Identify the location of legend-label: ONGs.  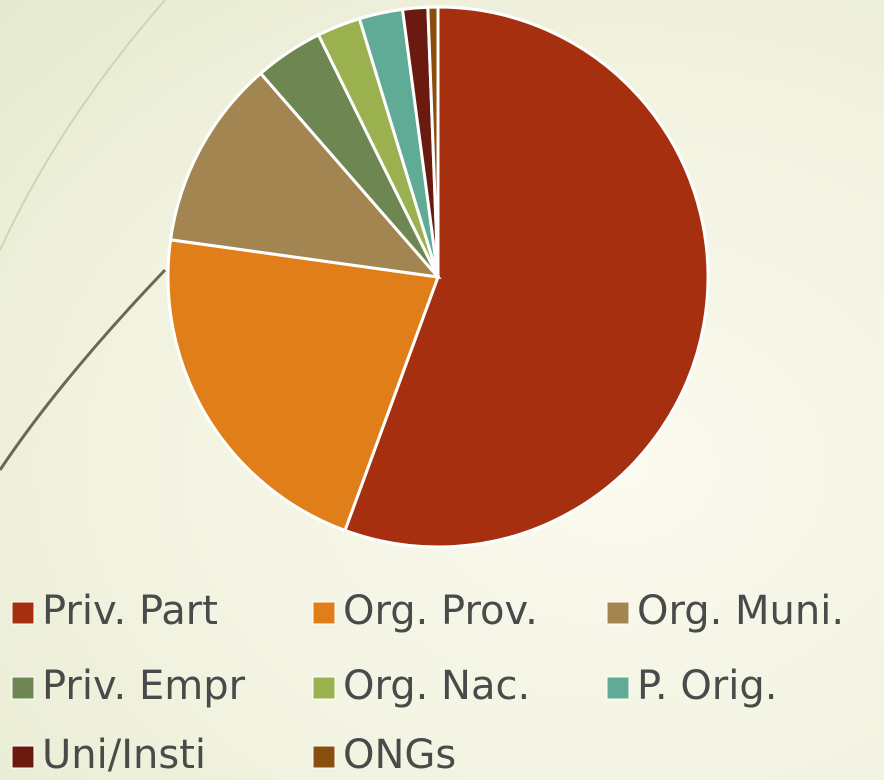
(399, 755).